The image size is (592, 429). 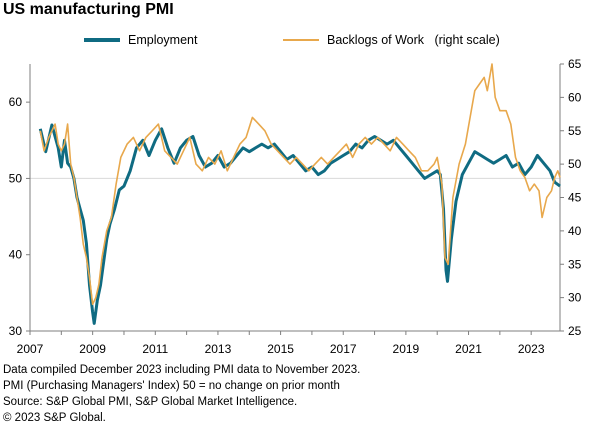 What do you see at coordinates (301, 40) in the screenshot?
I see `legend-swatch-backlogs` at bounding box center [301, 40].